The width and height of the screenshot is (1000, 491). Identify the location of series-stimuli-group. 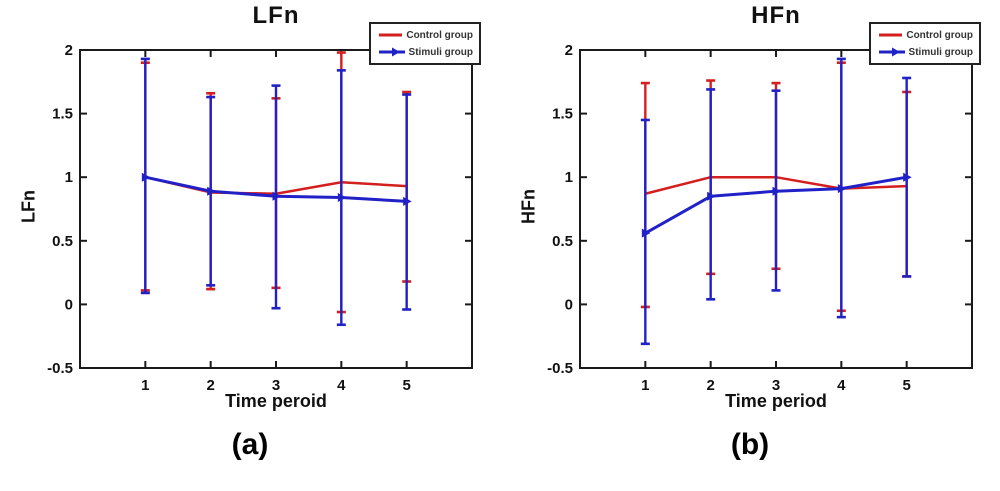
(276, 192).